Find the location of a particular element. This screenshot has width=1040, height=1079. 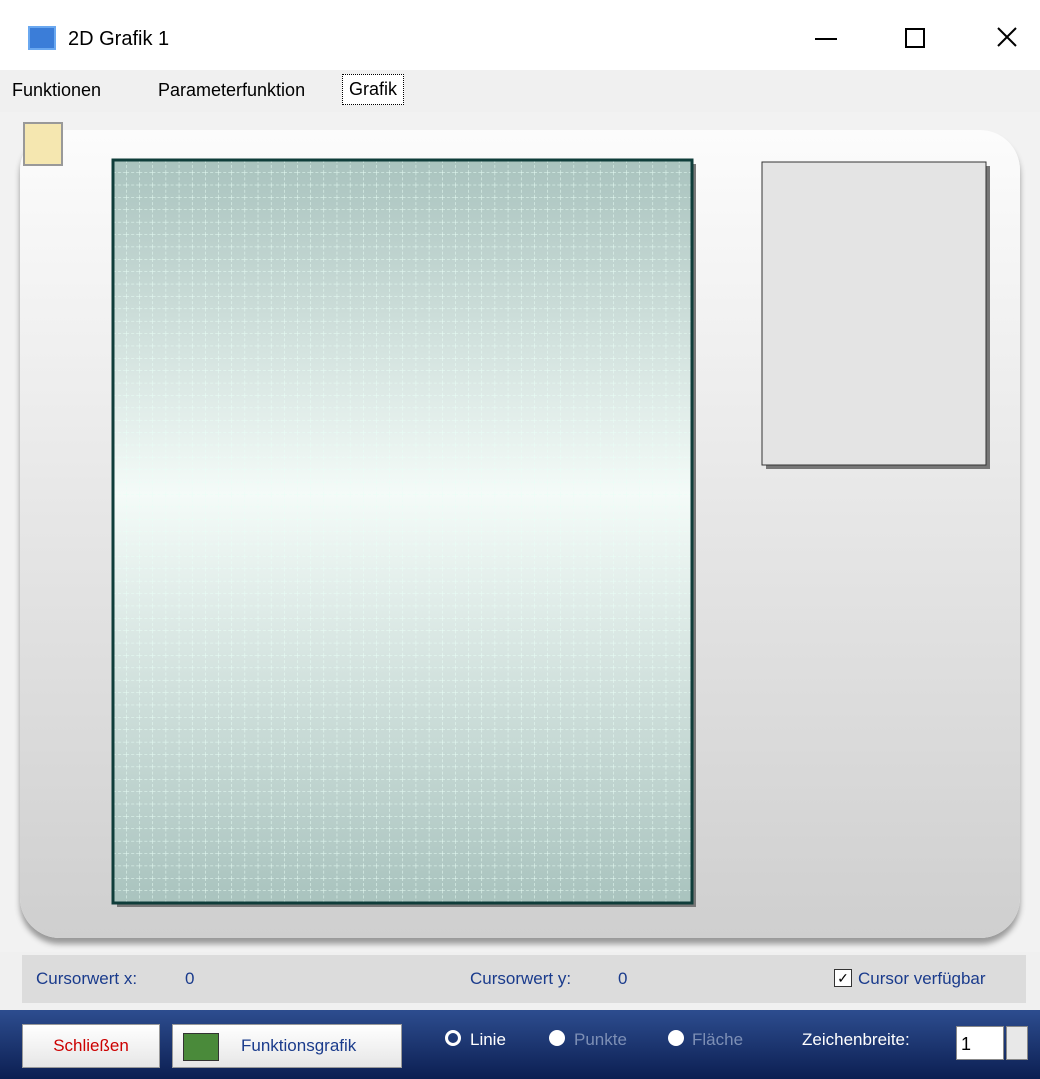

close-window-button: Schließen is located at coordinates (91, 1046).